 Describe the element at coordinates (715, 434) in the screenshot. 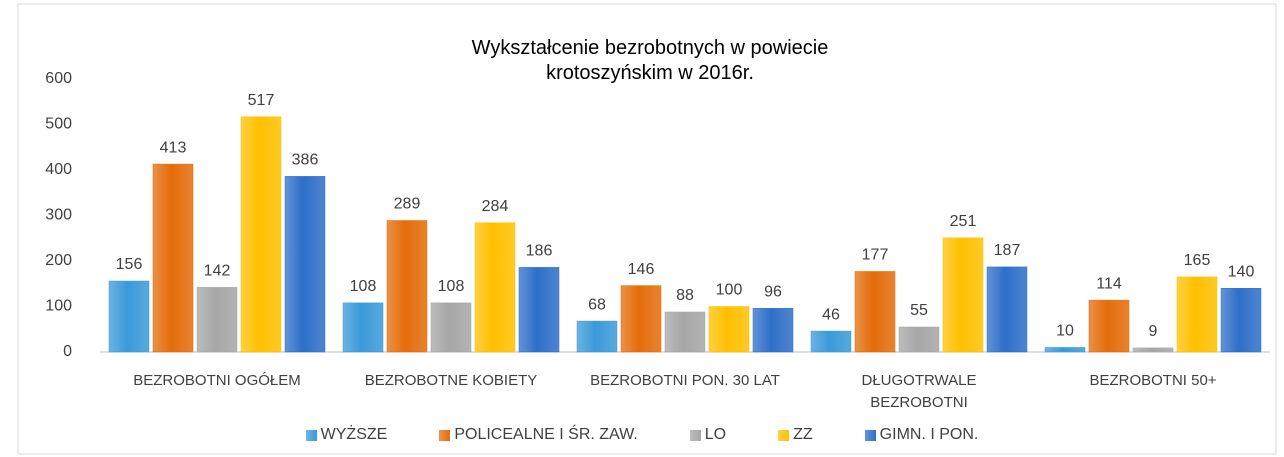

I see `legend-label: LO` at that location.